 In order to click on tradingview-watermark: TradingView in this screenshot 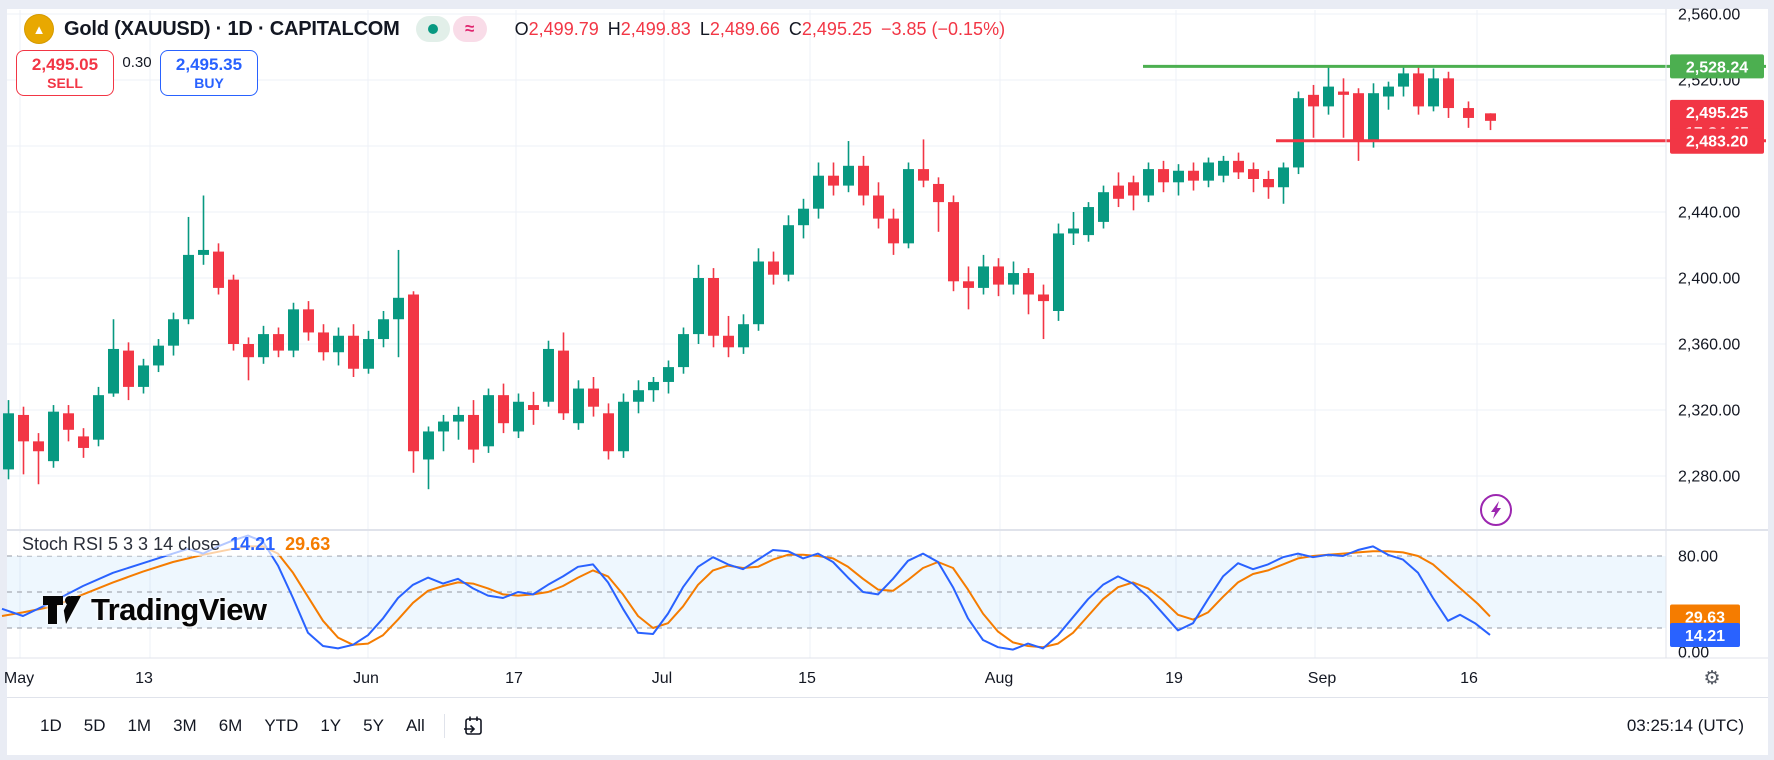, I will do `click(154, 610)`.